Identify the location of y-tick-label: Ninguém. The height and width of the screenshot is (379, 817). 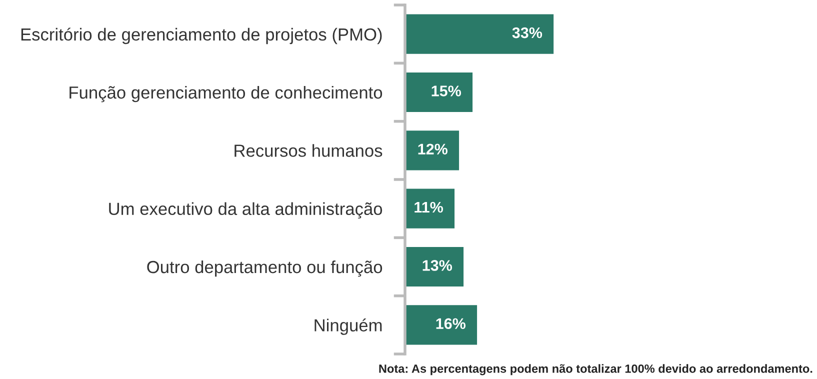
(348, 326).